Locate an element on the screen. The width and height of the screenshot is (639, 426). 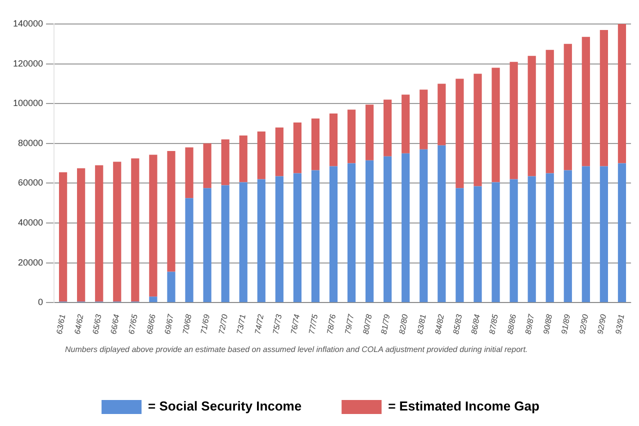
x-tick-label: 65/63 is located at coordinates (97, 324).